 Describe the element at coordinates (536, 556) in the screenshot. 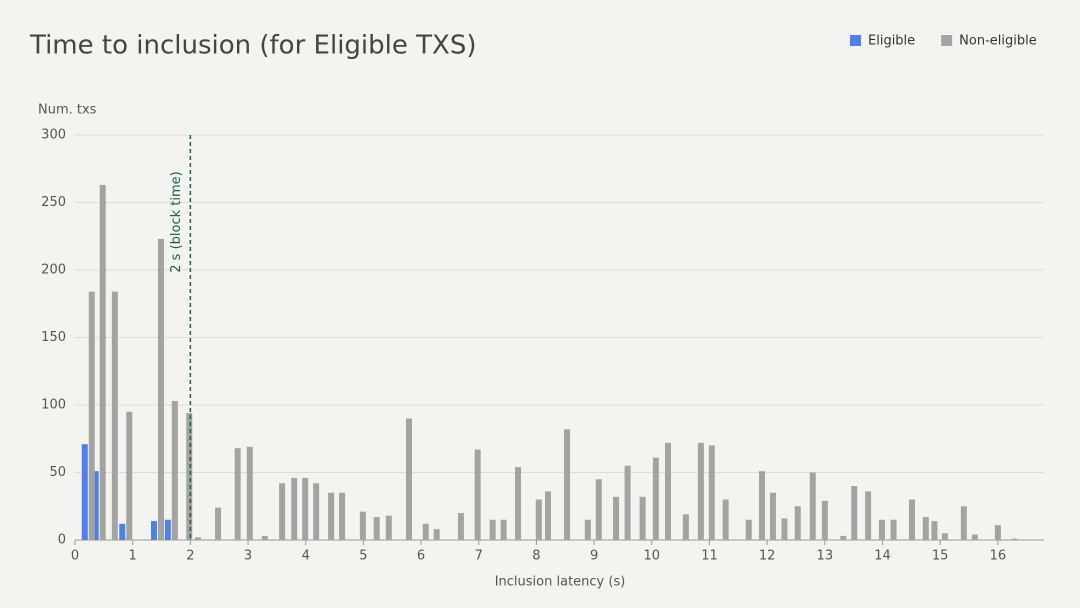

I see `x-tick-label: 8` at that location.